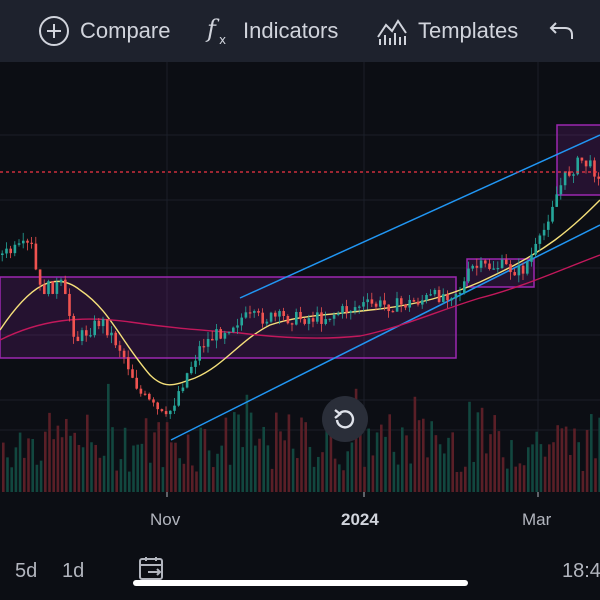 The image size is (600, 600). I want to click on clock-time: 18:4, so click(581, 571).